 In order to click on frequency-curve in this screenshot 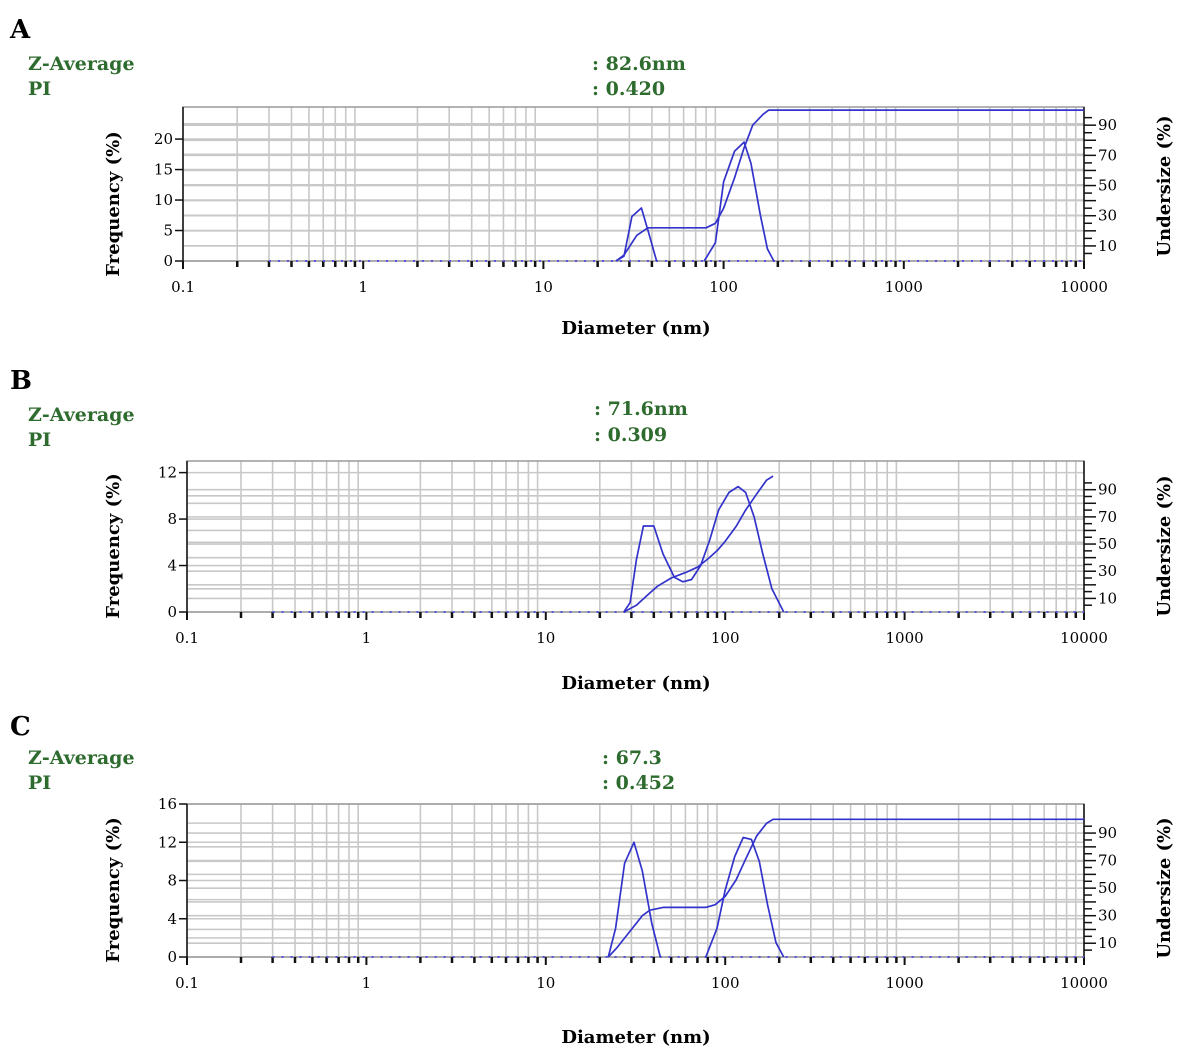, I will do `click(704, 549)`.